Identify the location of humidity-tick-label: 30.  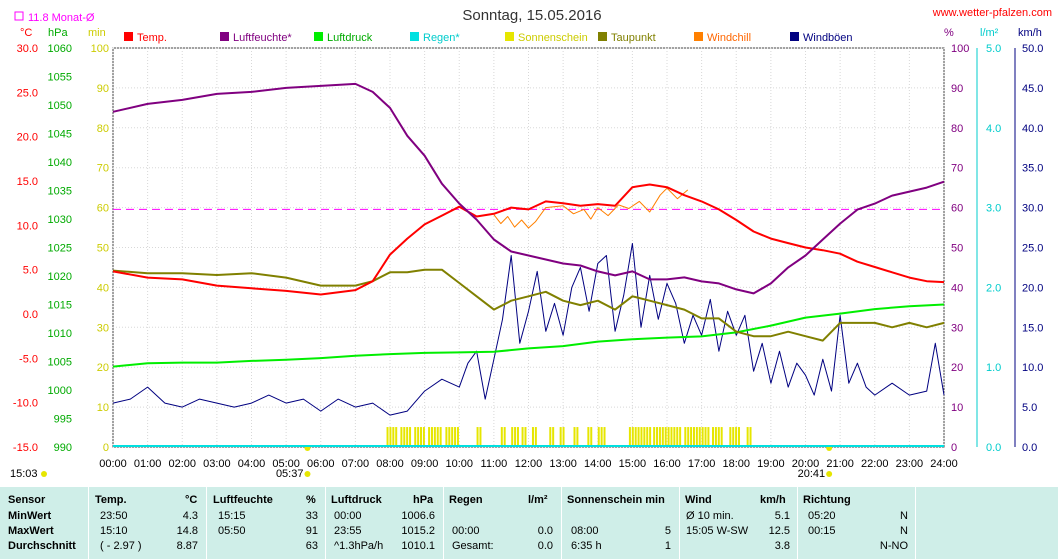
(957, 328).